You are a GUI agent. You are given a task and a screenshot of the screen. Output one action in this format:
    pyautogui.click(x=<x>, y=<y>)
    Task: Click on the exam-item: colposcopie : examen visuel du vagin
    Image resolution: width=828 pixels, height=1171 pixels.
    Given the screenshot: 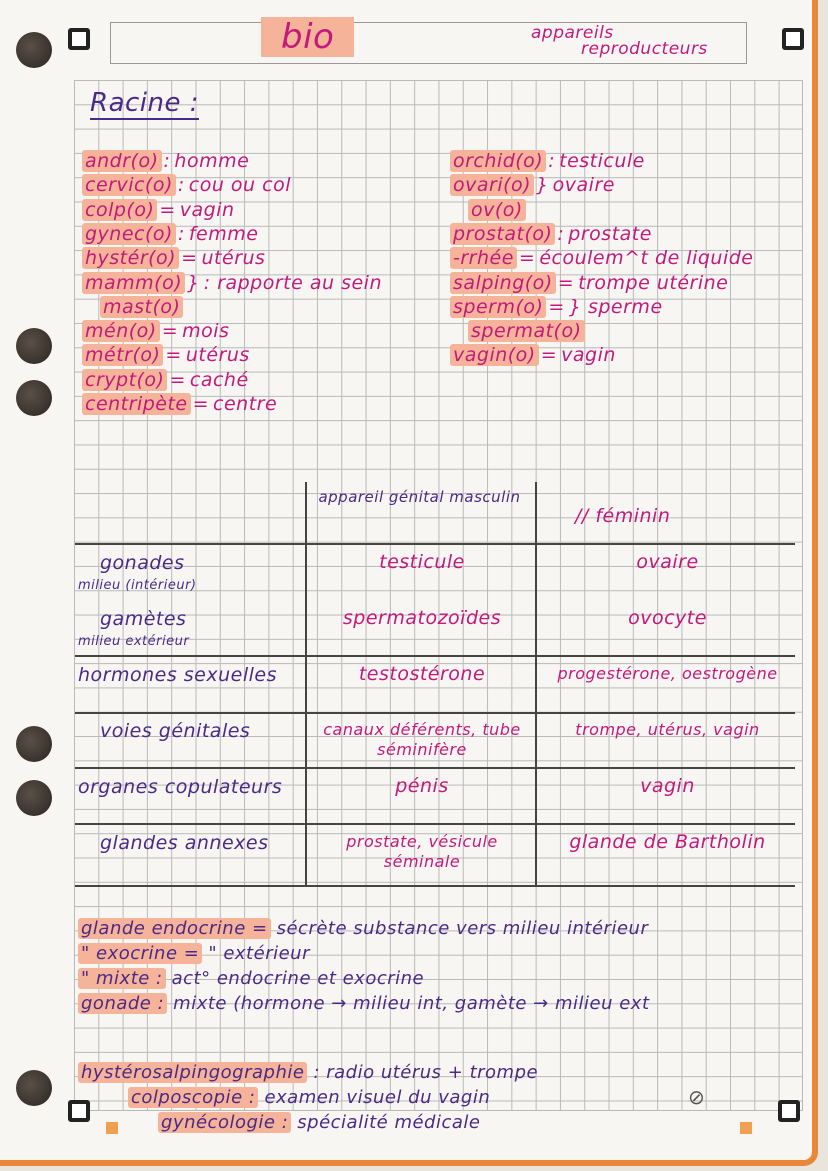 What is the action you would take?
    pyautogui.click(x=309, y=1097)
    